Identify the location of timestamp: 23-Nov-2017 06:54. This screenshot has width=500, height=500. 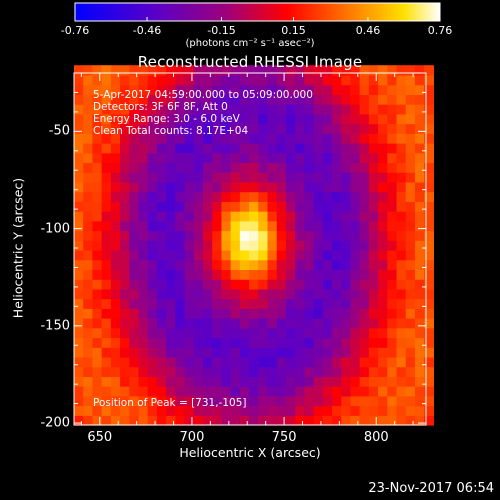
(431, 488).